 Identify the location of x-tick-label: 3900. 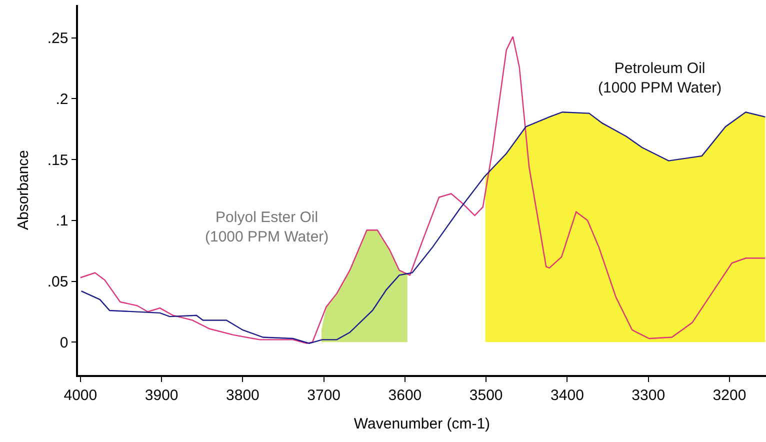
(161, 395).